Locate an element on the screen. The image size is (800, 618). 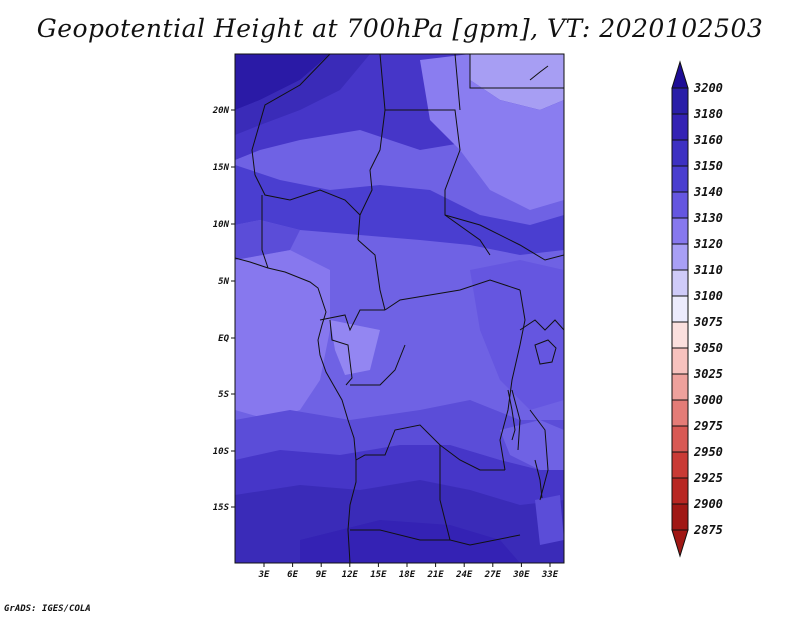
field-sahel-dark is located at coordinates (399, 210).